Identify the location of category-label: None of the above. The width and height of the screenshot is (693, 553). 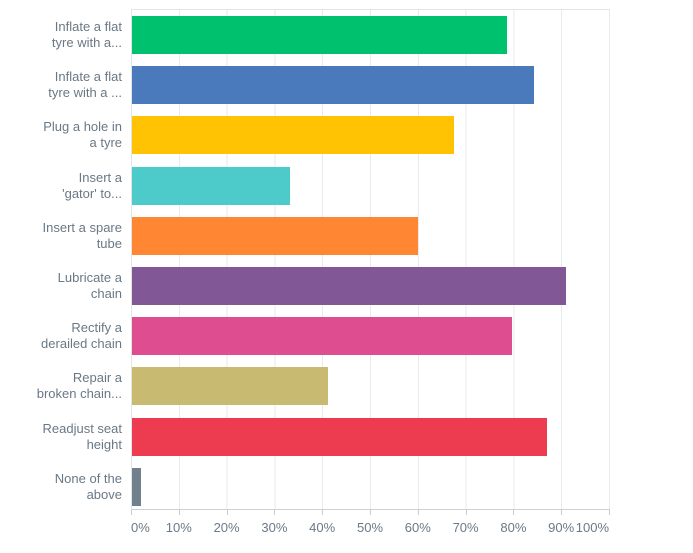
(61, 487).